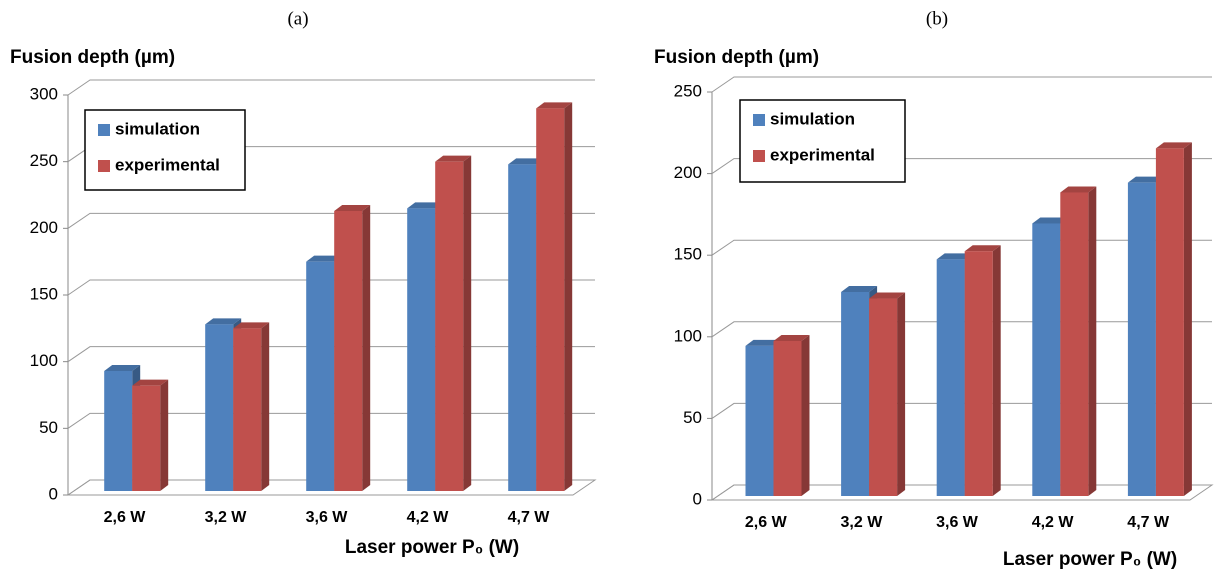 This screenshot has width=1223, height=575. What do you see at coordinates (44, 93) in the screenshot?
I see `y-tick-label: 300` at bounding box center [44, 93].